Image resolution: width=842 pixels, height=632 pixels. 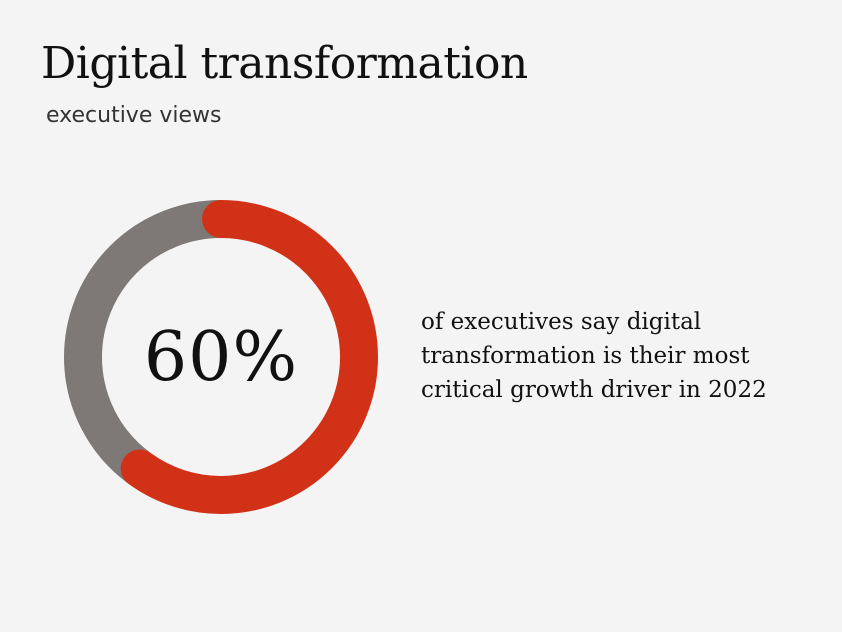 I want to click on caption-line-3: critical growth driver in 2022, so click(x=594, y=390).